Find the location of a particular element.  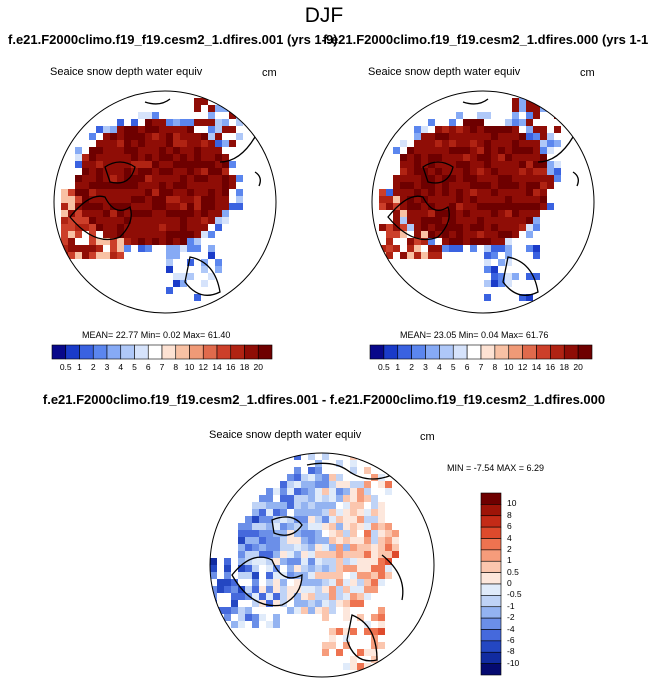

panel-1-colorbar-tick-label: 14 is located at coordinates (217, 367).